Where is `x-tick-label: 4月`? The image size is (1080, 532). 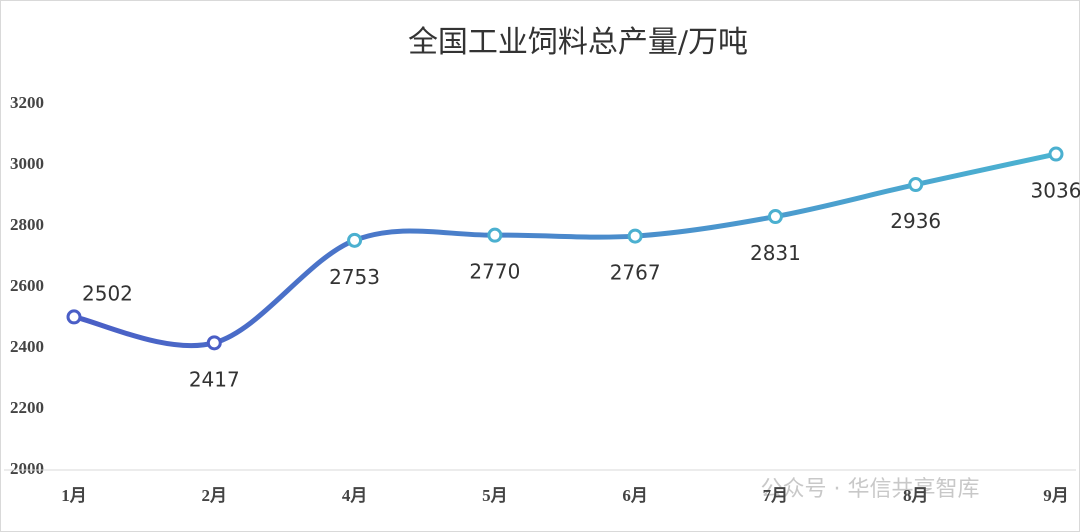 x-tick-label: 4月 is located at coordinates (355, 495).